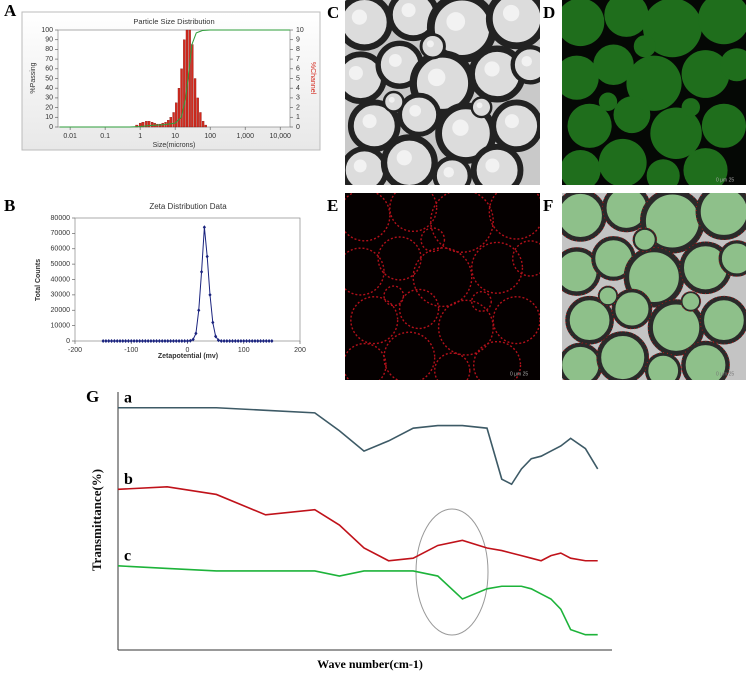 The height and width of the screenshot is (676, 749). I want to click on x-tick-label: 0.1, so click(105, 136).